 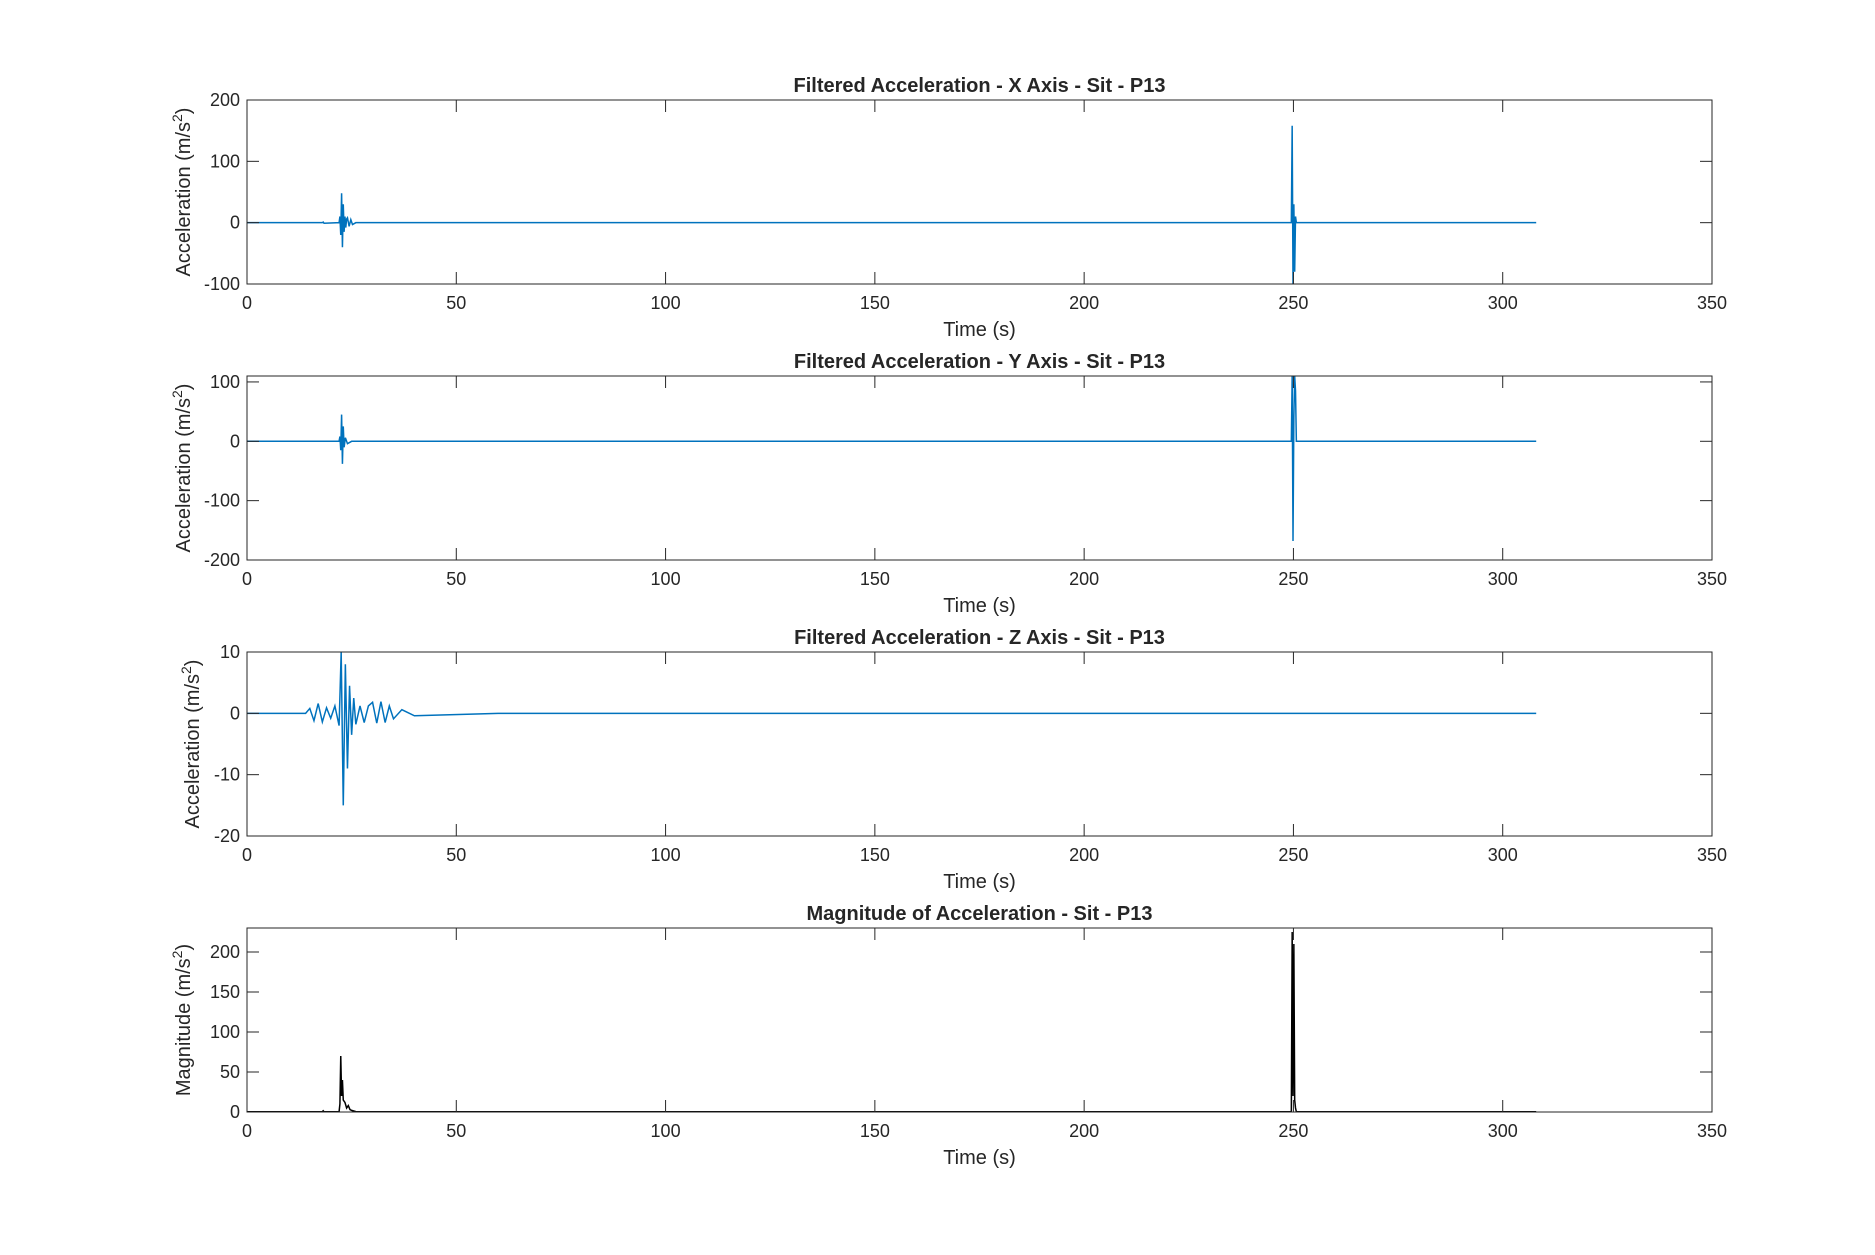 I want to click on y-tick-label: 10, so click(x=230, y=652).